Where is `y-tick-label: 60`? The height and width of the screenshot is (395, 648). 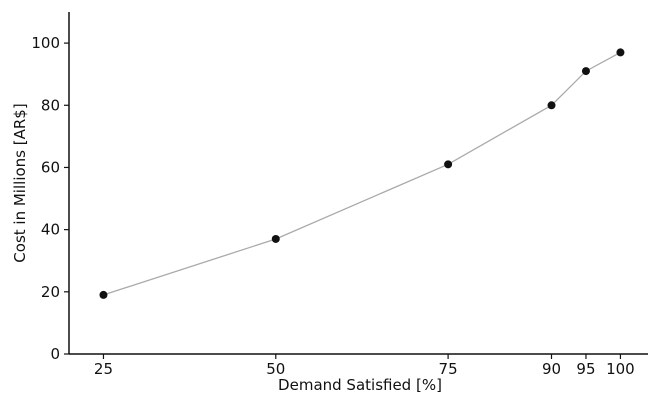
y-tick-label: 60 is located at coordinates (50, 167).